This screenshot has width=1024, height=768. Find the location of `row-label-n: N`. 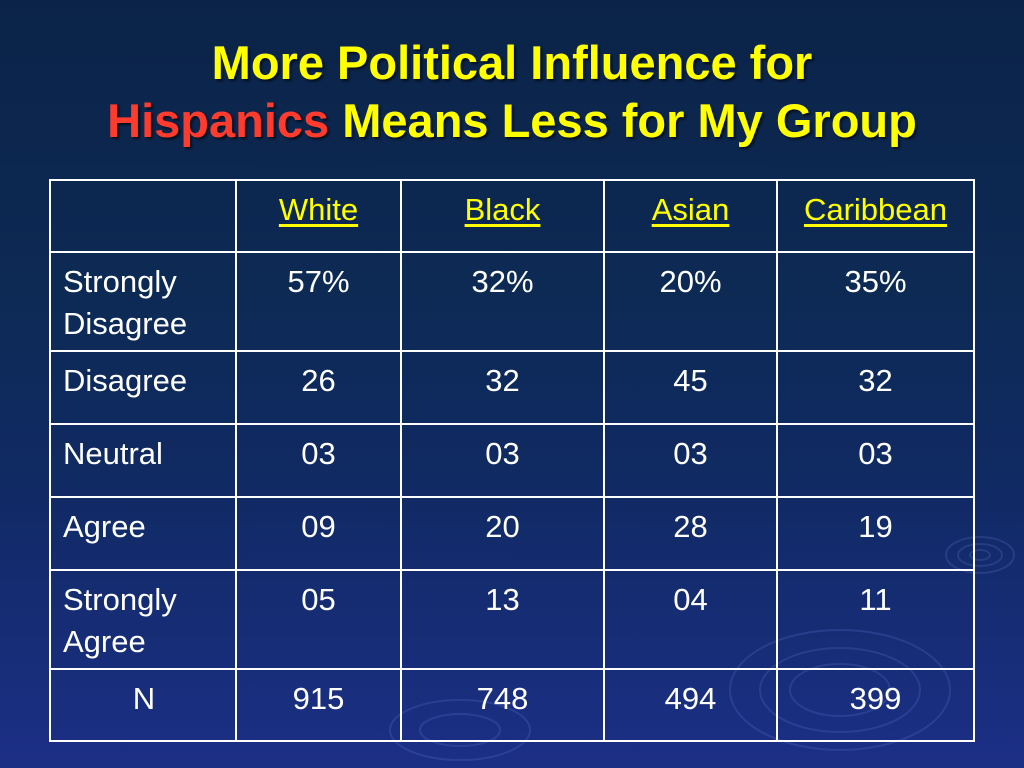

row-label-n: N is located at coordinates (143, 705).